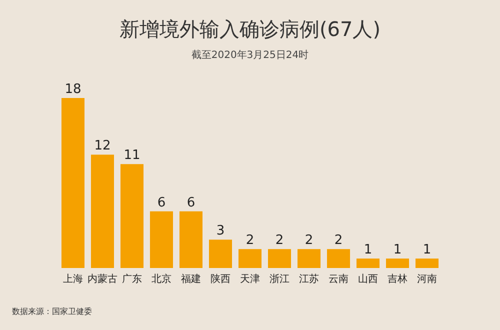 This screenshot has height=330, width=500. What do you see at coordinates (398, 279) in the screenshot?
I see `x-tick-label: 吉林` at bounding box center [398, 279].